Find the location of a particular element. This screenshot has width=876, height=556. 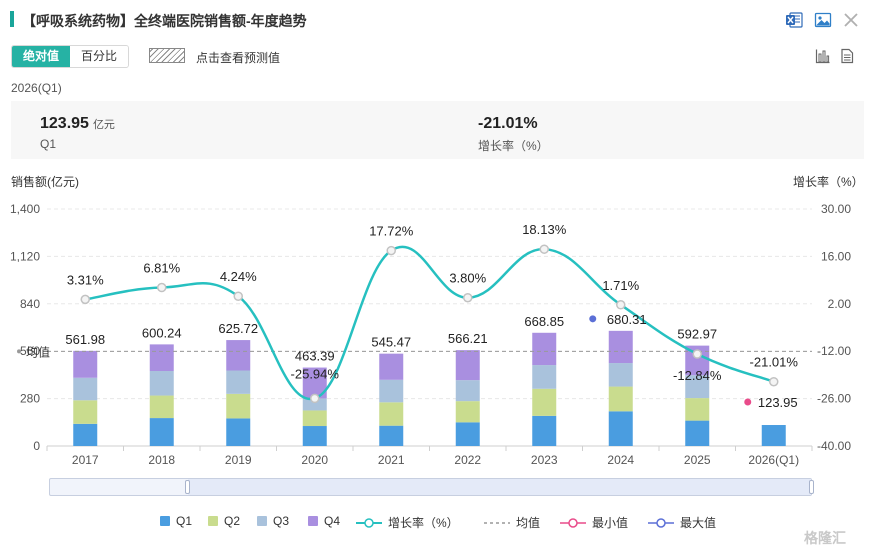

y-left-tick-label: 280 is located at coordinates (30, 399).